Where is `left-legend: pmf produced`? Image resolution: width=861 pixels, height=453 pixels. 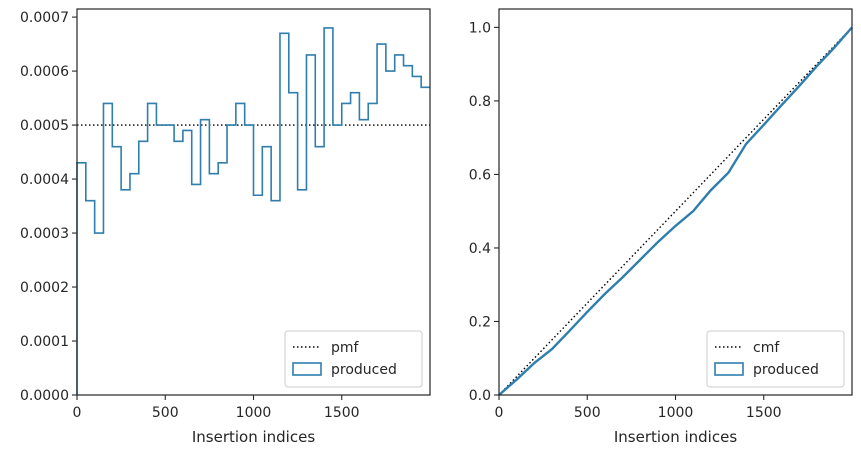
left-legend: pmf produced is located at coordinates (353, 359).